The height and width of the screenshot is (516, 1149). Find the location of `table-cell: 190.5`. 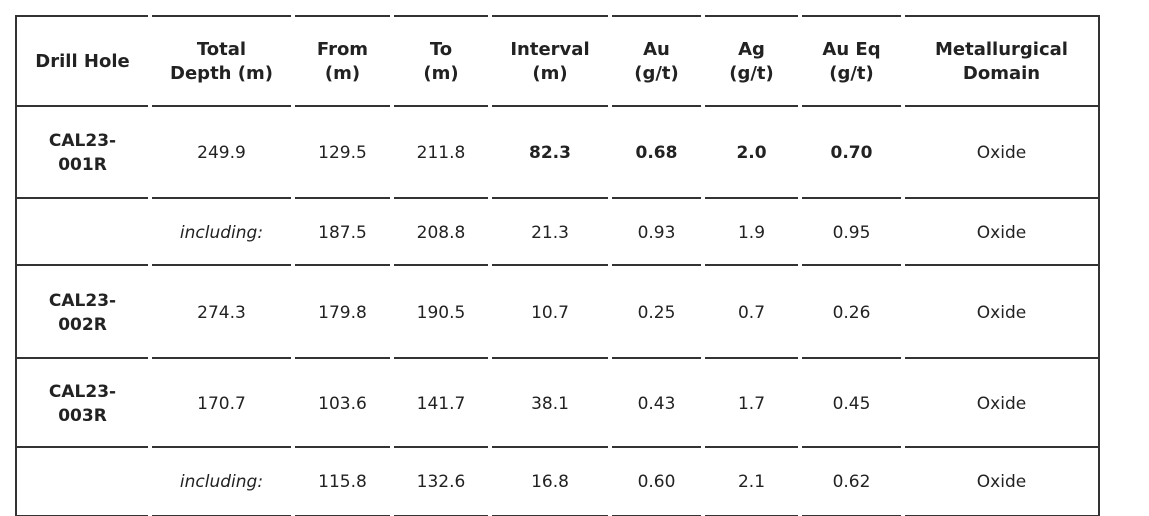

table-cell: 190.5 is located at coordinates (441, 311).